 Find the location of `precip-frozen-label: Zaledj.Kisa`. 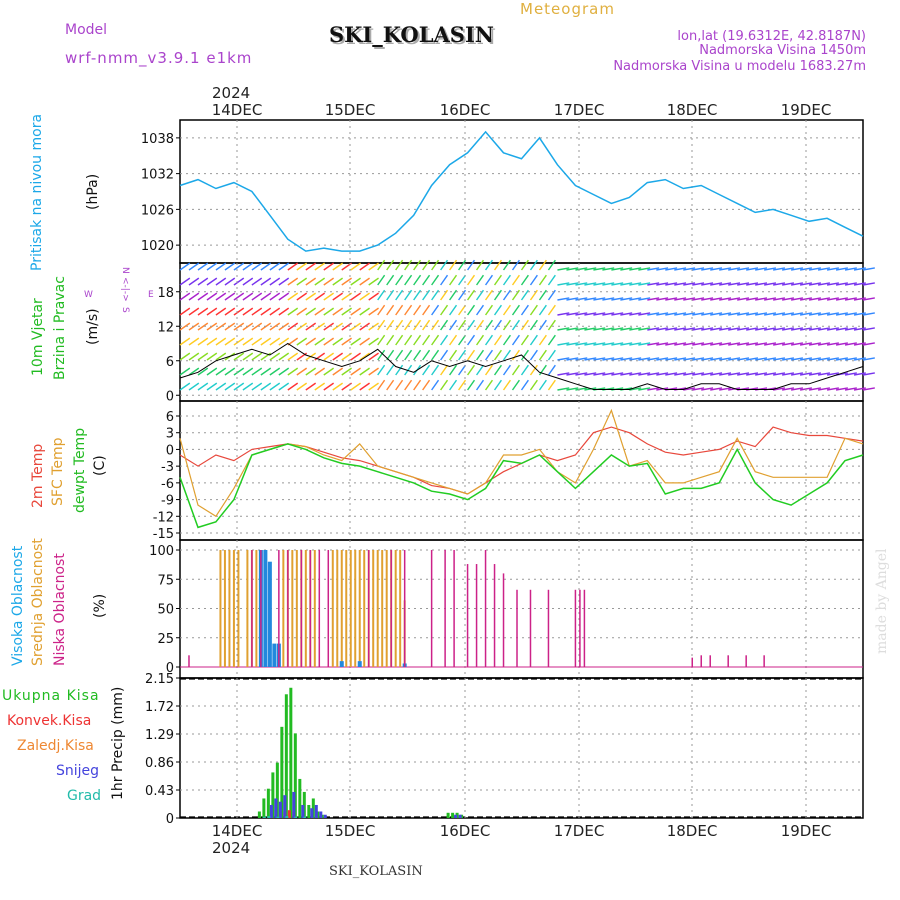

precip-frozen-label: Zaledj.Kisa is located at coordinates (55, 746).